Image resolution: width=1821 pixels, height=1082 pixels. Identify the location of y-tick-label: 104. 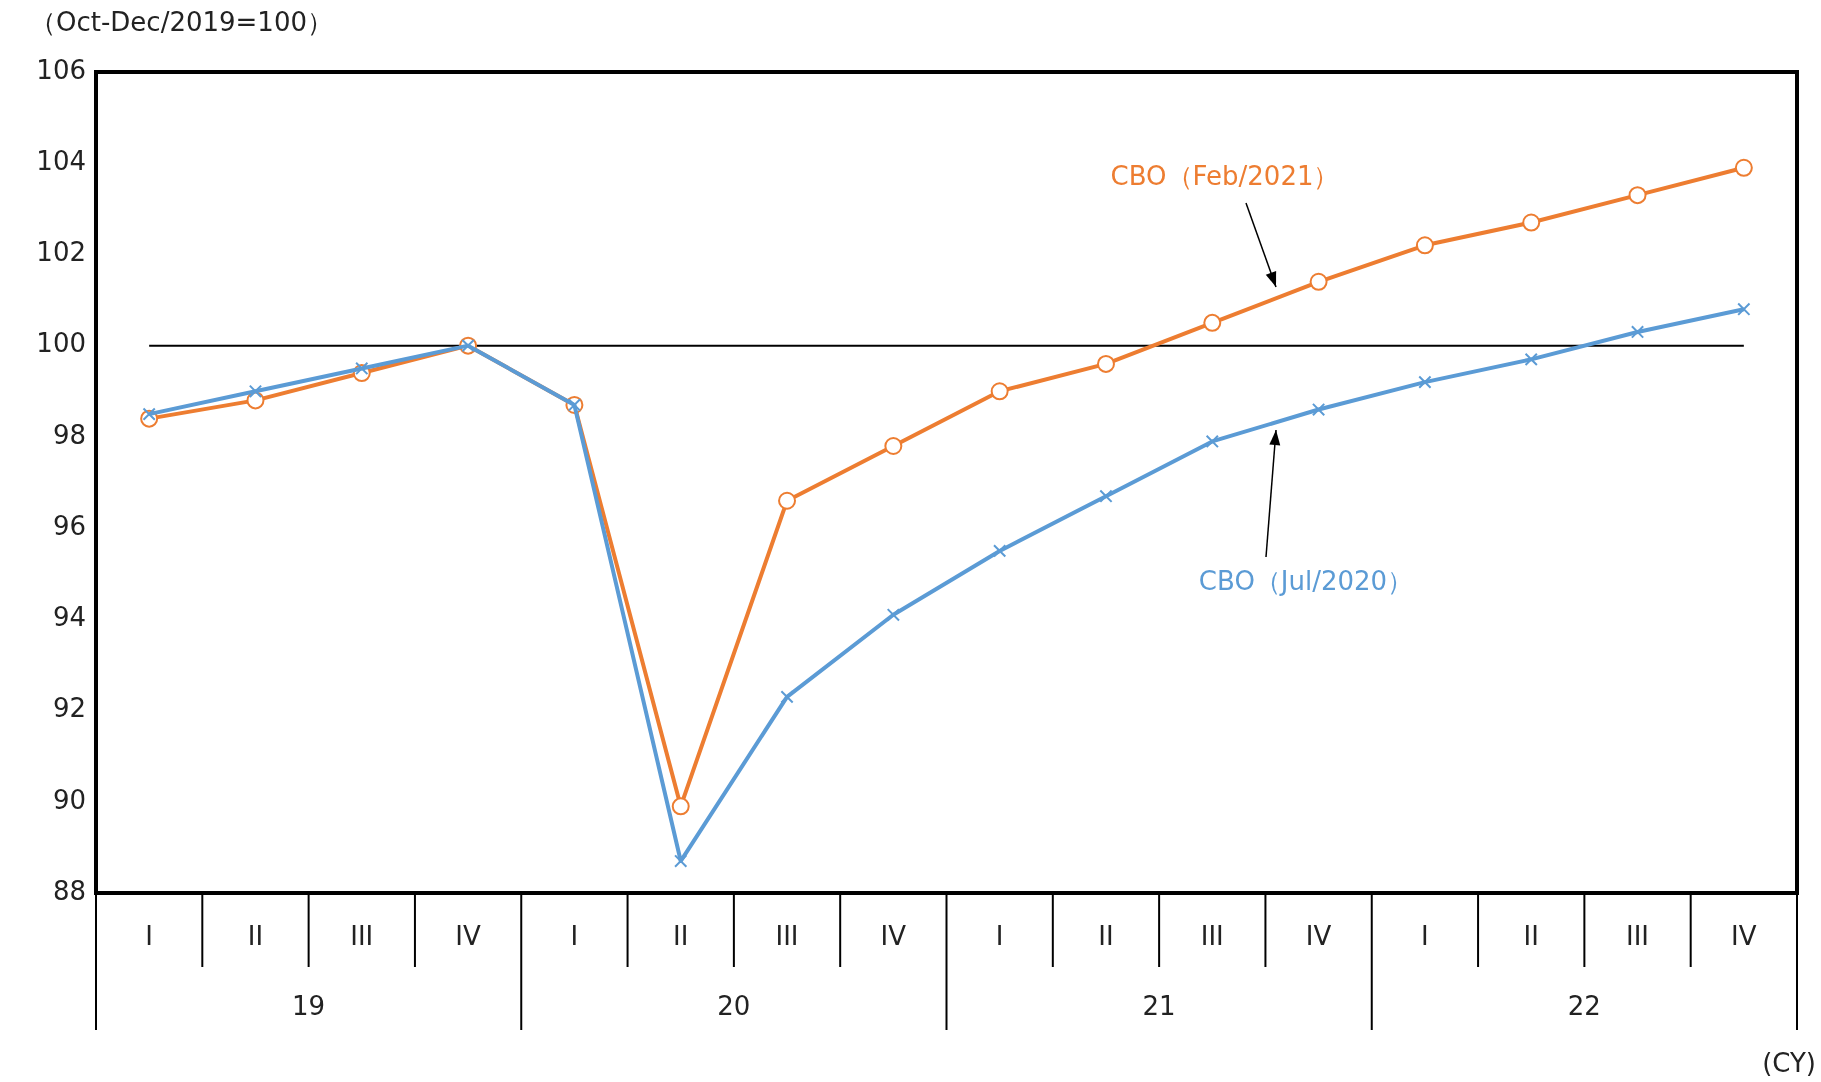
(61, 160).